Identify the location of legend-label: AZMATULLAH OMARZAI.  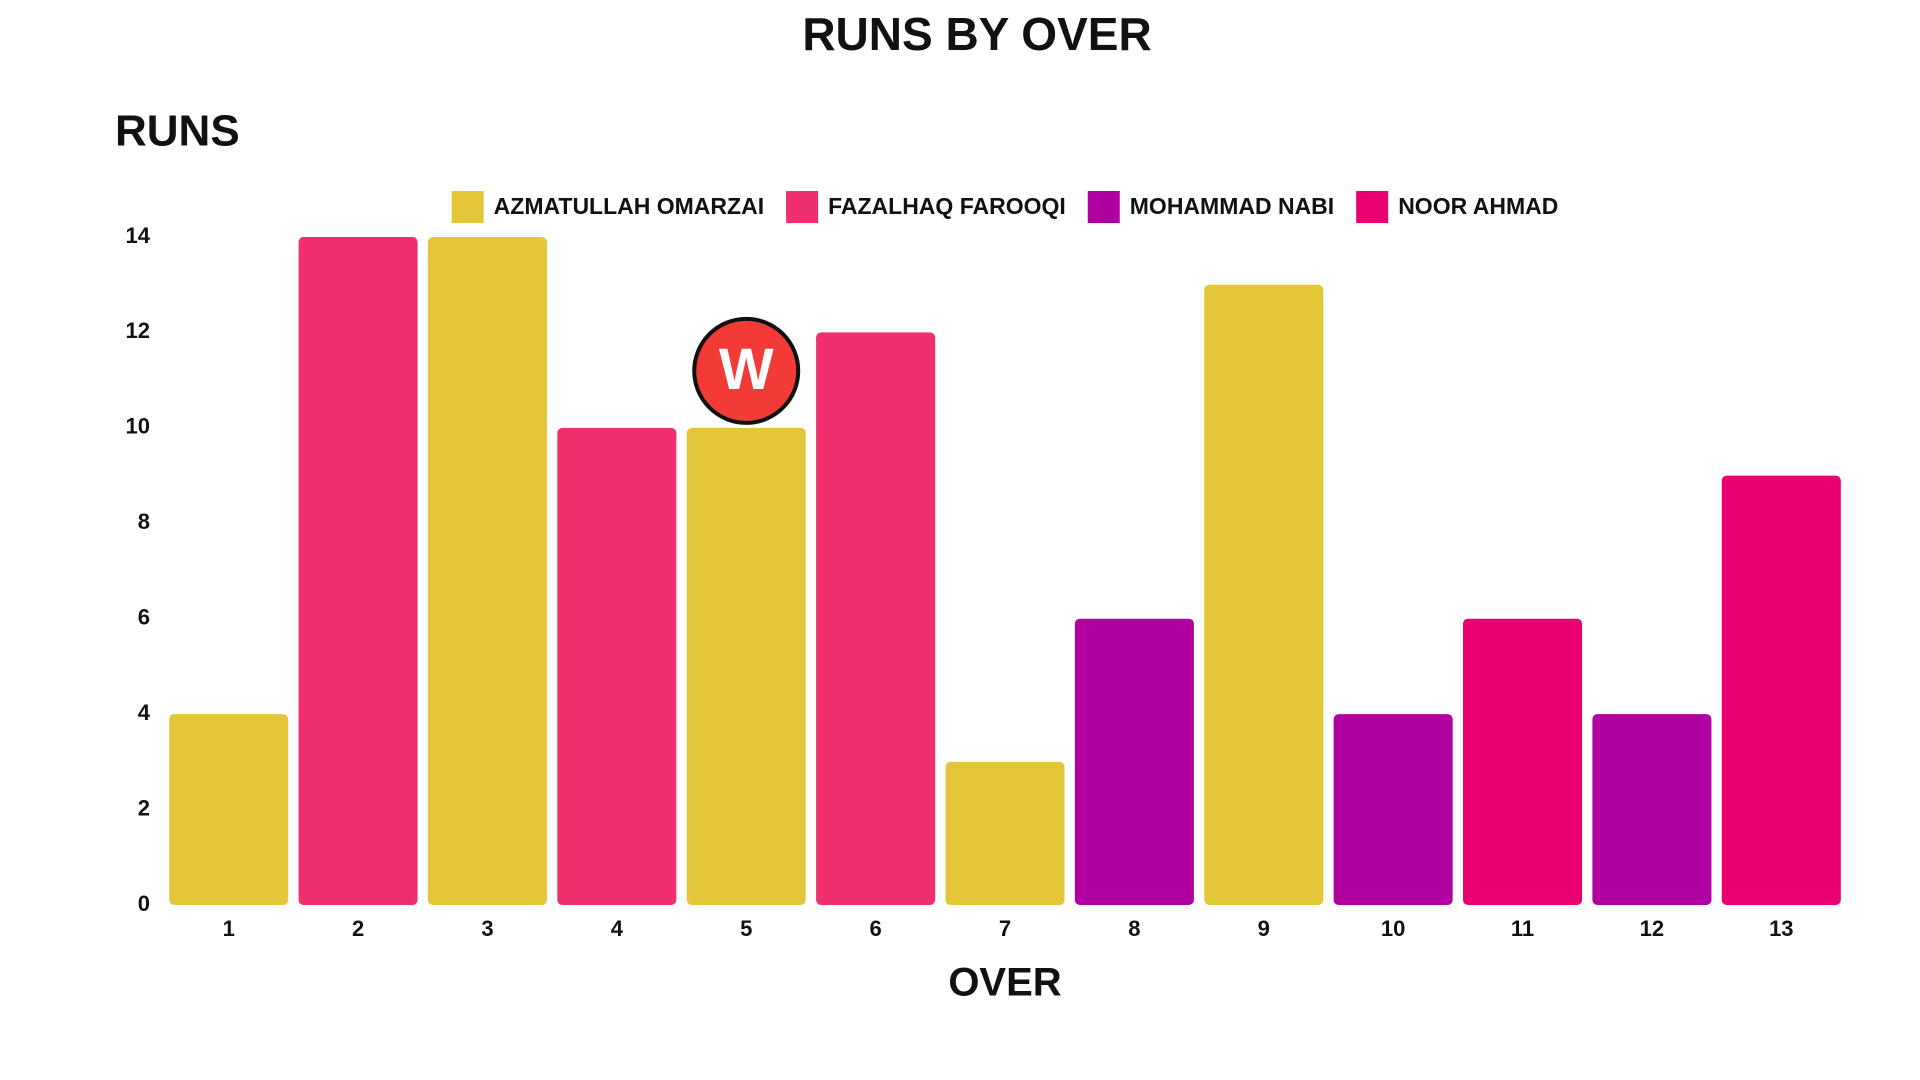
(629, 206).